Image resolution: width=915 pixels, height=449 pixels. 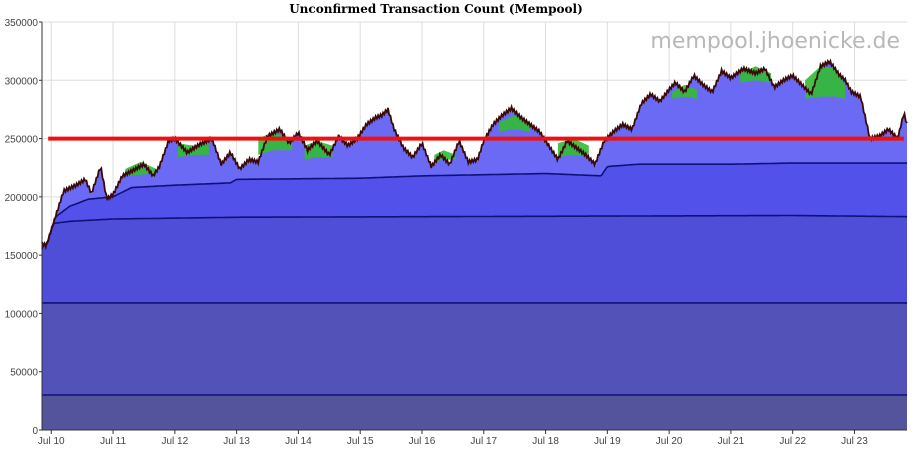 I want to click on chart-title: Unconfirmed Transaction Count (Mempool), so click(x=436, y=9).